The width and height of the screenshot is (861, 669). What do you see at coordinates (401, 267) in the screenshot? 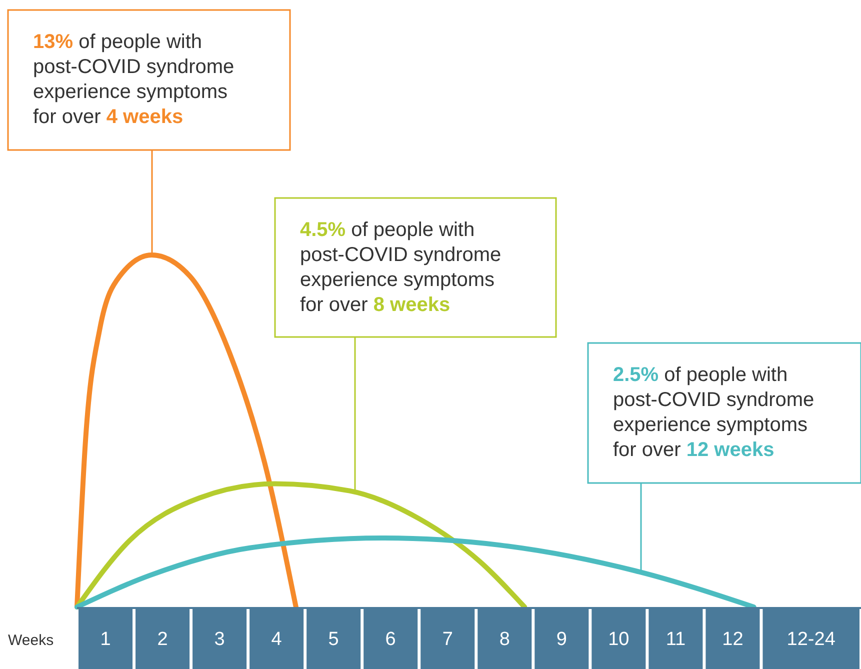
I see `text: 4.5% of people with post-COVID syndrome experience symptoms for over 8 weeks` at bounding box center [401, 267].